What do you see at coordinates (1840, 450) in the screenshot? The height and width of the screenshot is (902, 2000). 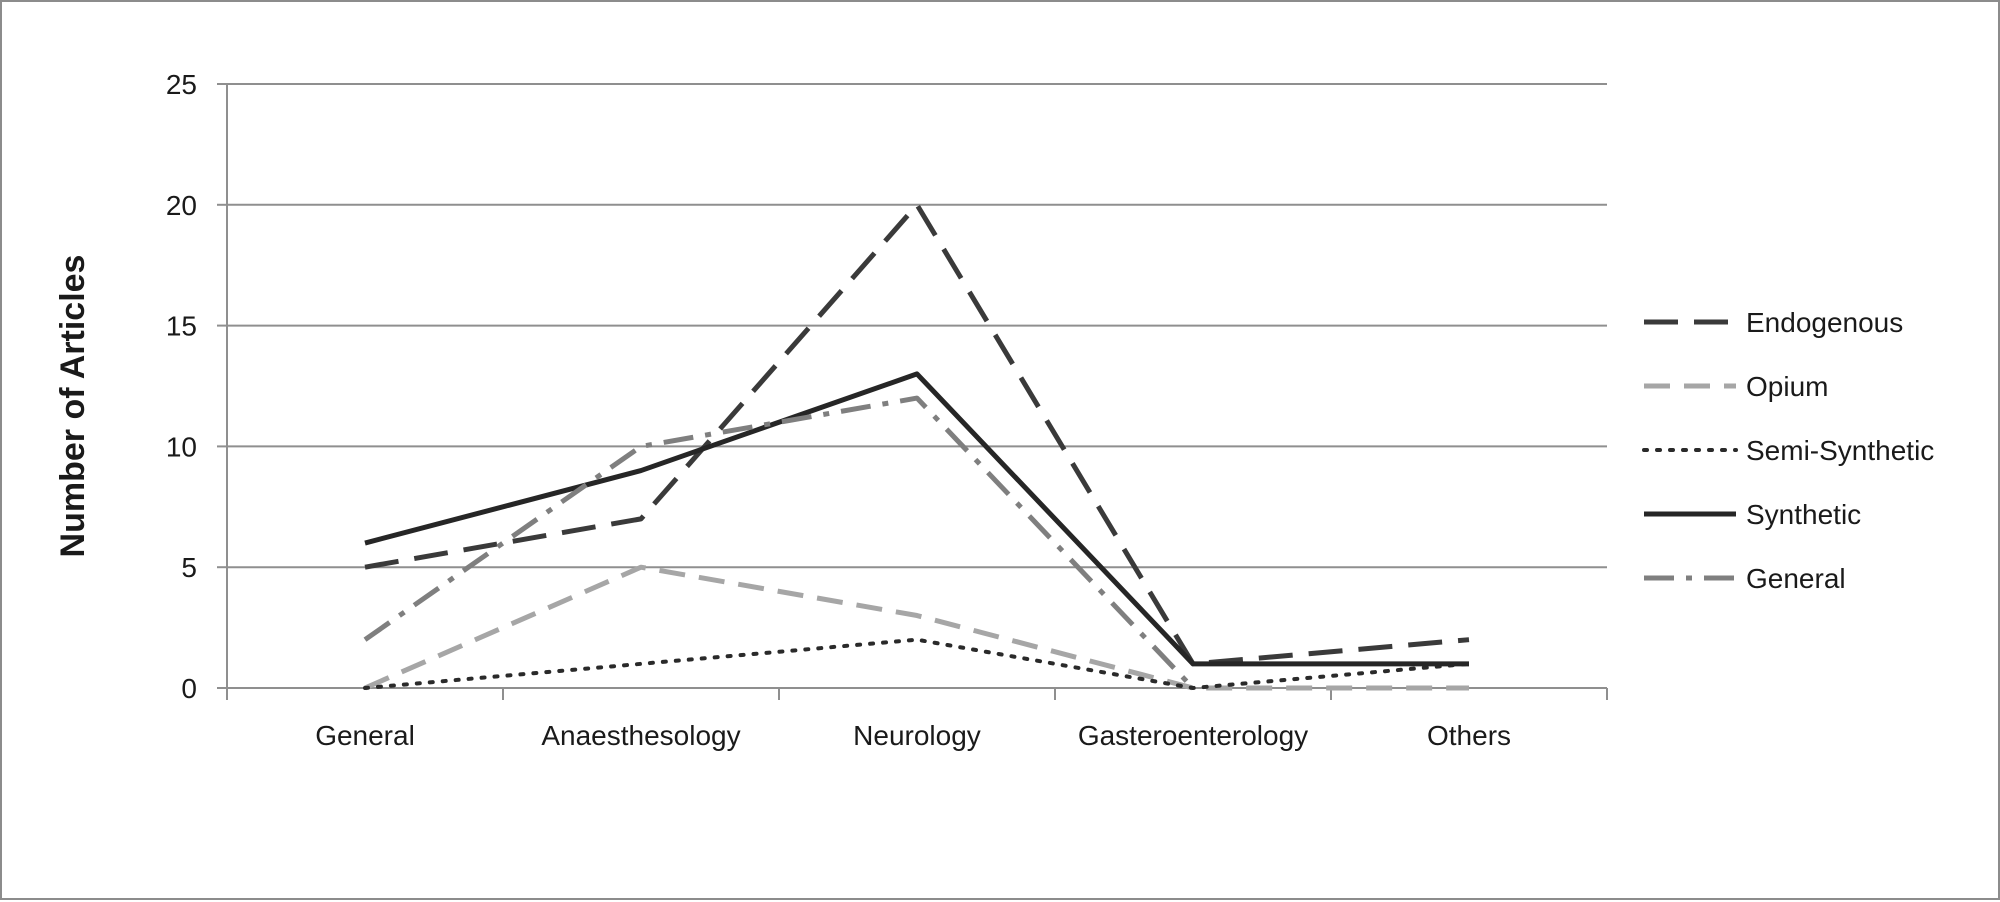 I see `legend-label: Semi-Synthetic` at bounding box center [1840, 450].